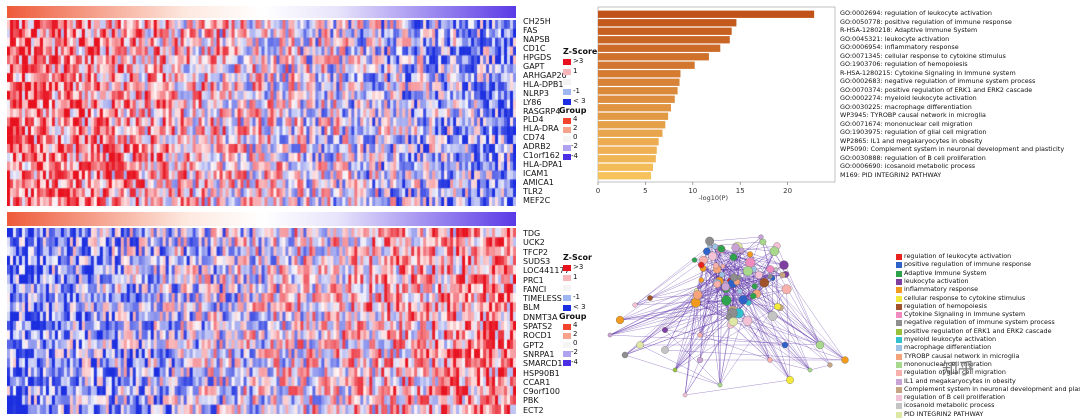 The image size is (1080, 418). Describe the element at coordinates (534, 289) in the screenshot. I see `bottom-gene-label: FANCI` at that location.